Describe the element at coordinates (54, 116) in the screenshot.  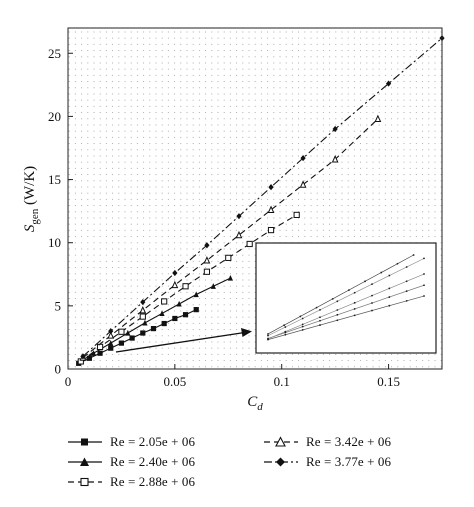
I see `y-tick-label: 20` at that location.